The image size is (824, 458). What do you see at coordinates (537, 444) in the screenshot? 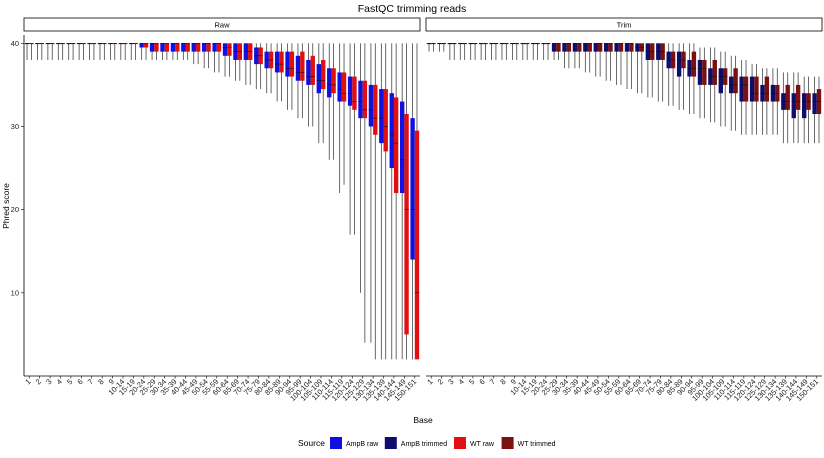
I see `legend-label-wt-trimmed: WT trimmed` at bounding box center [537, 444].